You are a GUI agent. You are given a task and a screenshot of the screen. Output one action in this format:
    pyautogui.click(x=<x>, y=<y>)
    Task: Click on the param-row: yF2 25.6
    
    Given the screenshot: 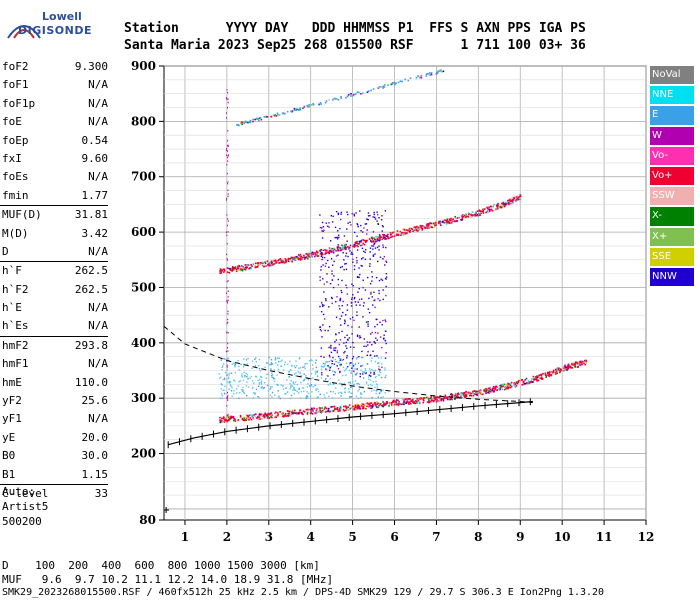 What is the action you would take?
    pyautogui.click(x=57, y=401)
    